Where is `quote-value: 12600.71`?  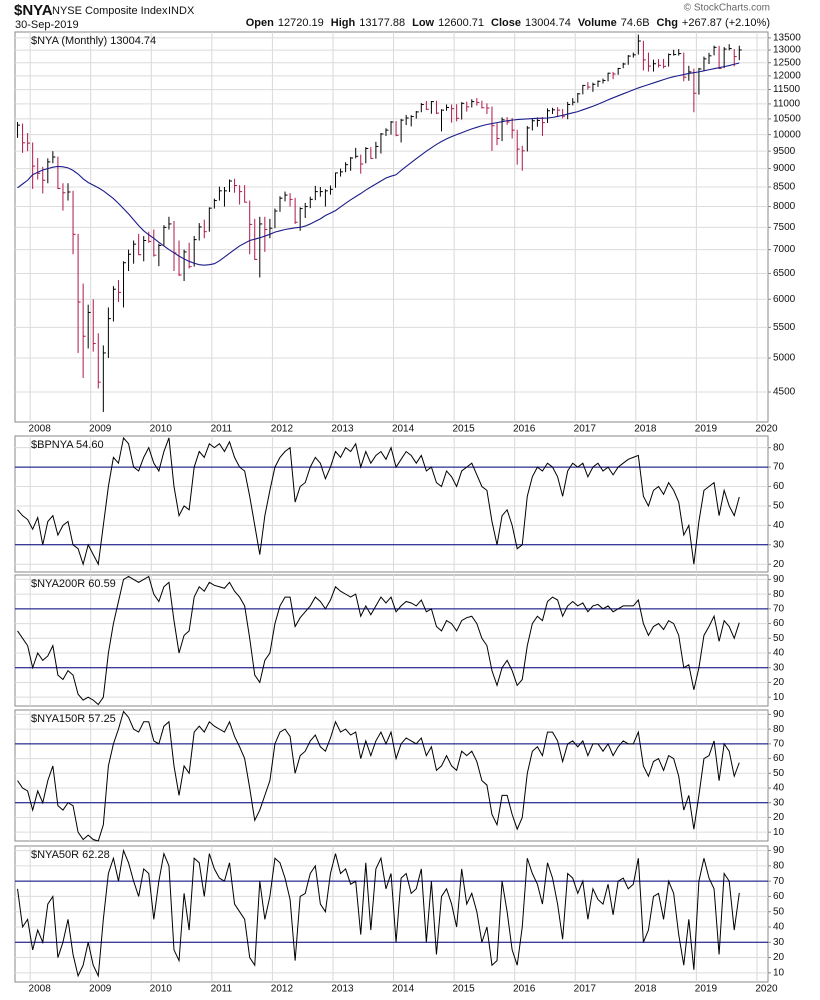
quote-value: 12600.71 is located at coordinates (461, 23).